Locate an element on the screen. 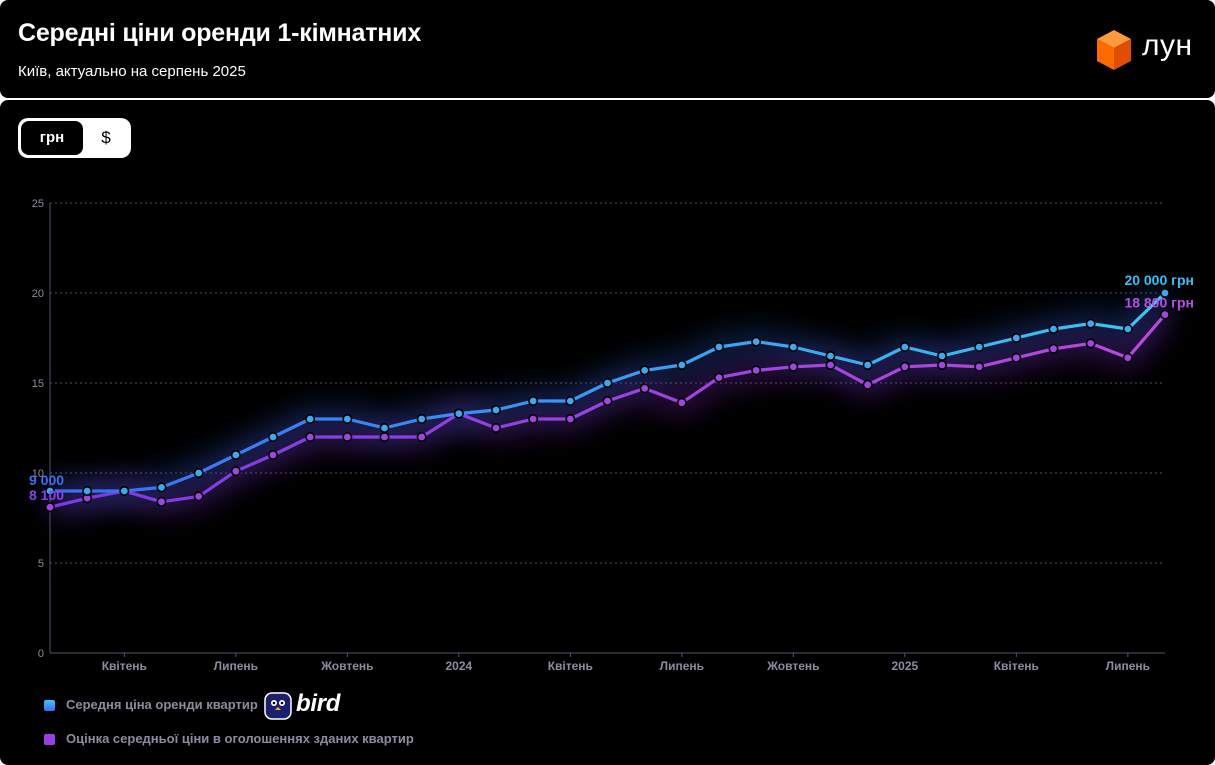 Image resolution: width=1215 pixels, height=765 pixels. legend-swatch-series2 is located at coordinates (49, 739).